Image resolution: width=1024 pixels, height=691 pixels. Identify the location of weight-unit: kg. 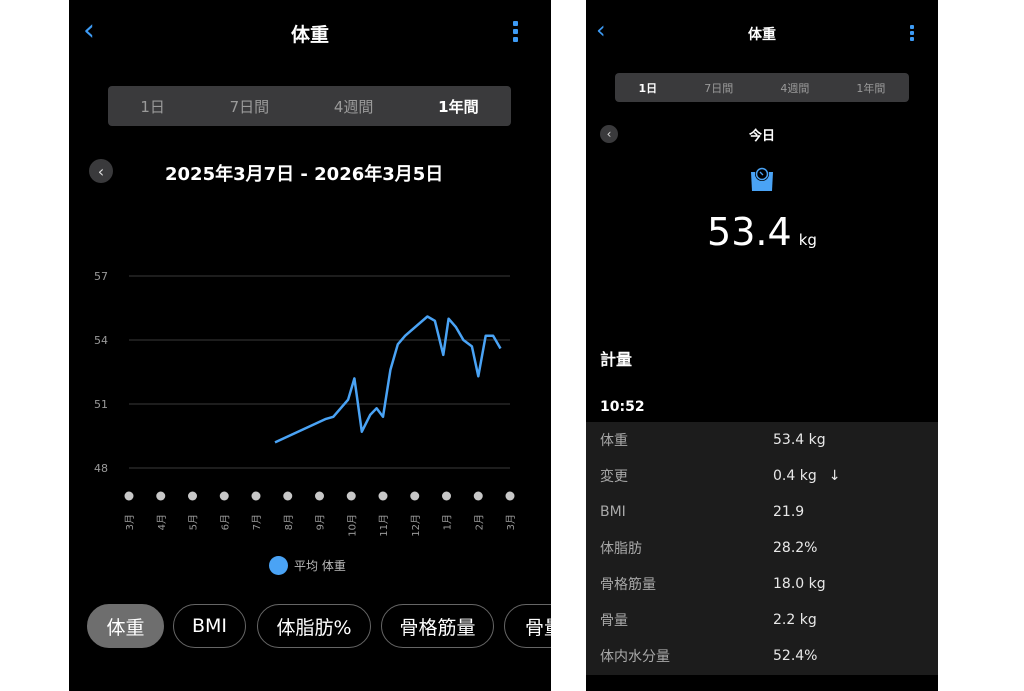
(807, 240).